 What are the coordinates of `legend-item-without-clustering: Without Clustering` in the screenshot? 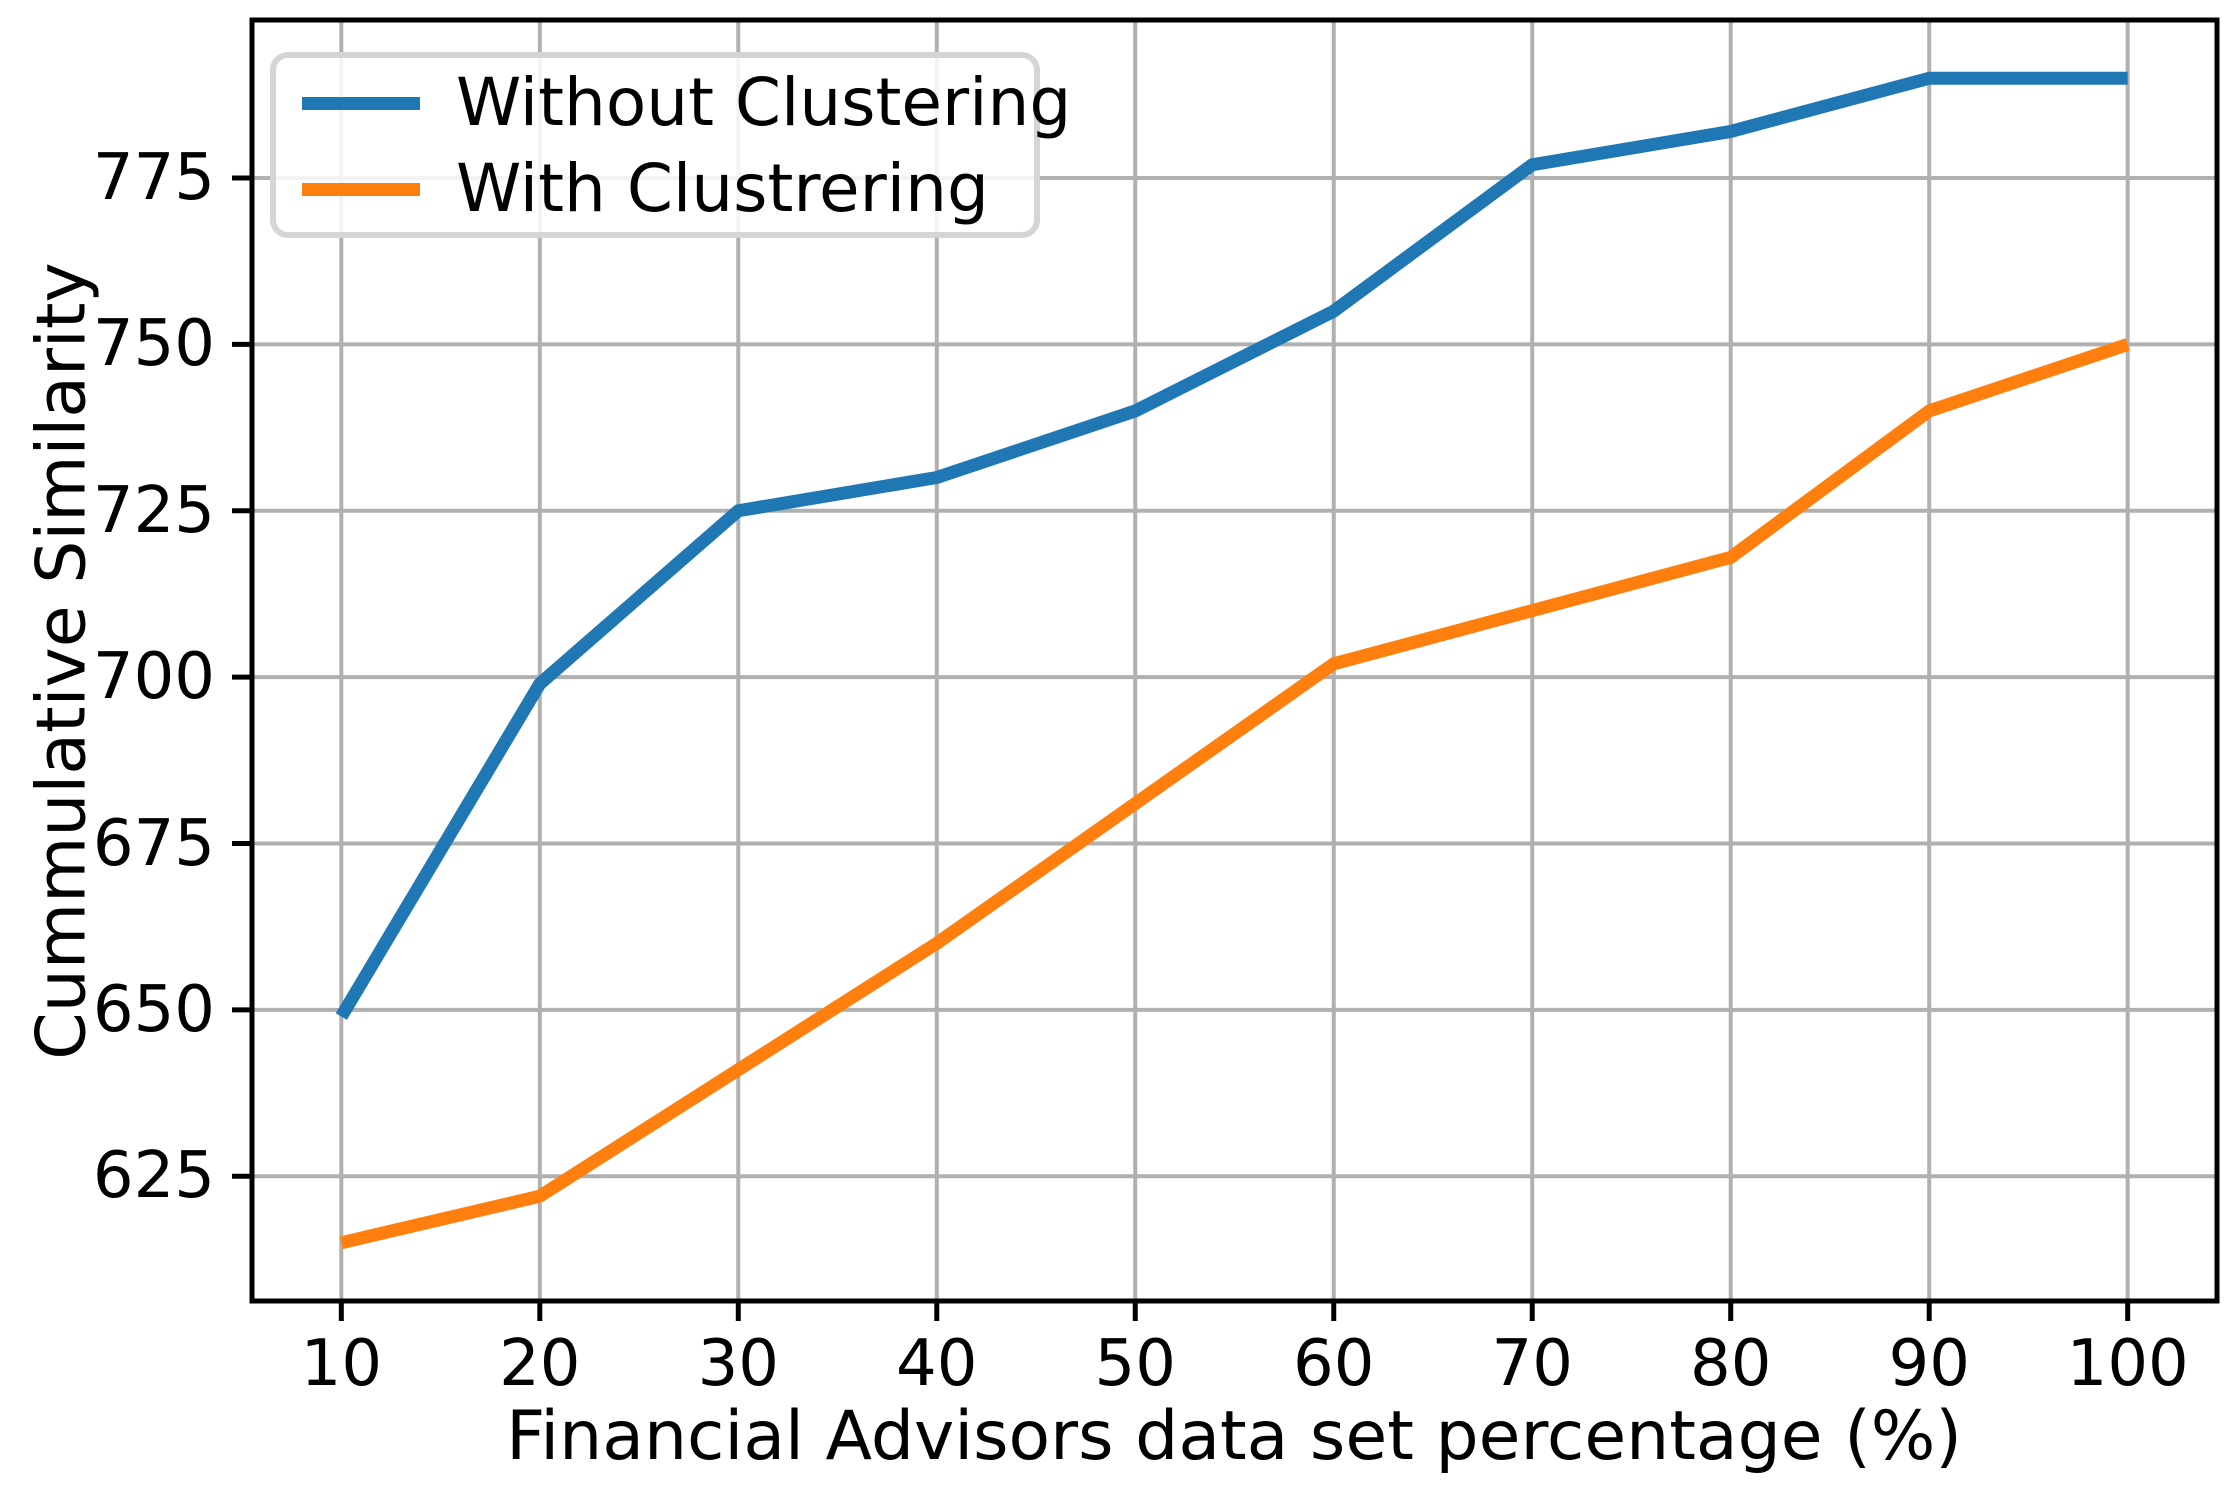 It's located at (673, 103).